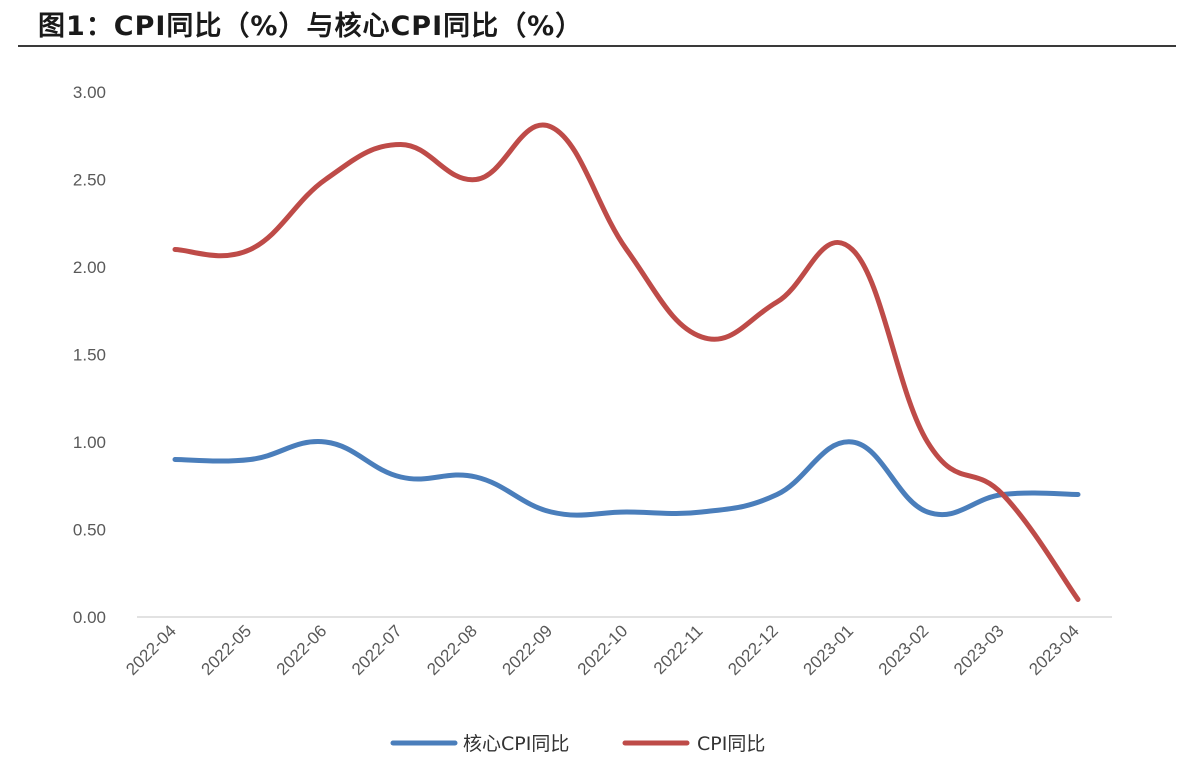  I want to click on x-tick-label: 2022-04, so click(151, 650).